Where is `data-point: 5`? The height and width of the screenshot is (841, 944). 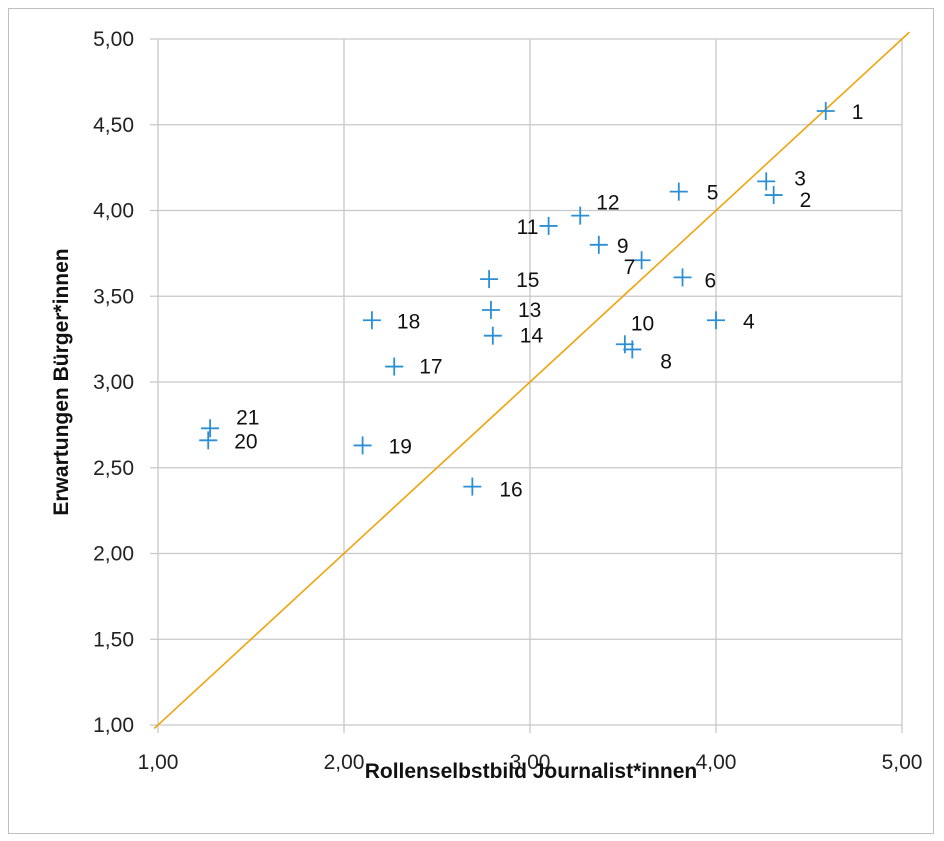 data-point: 5 is located at coordinates (694, 193).